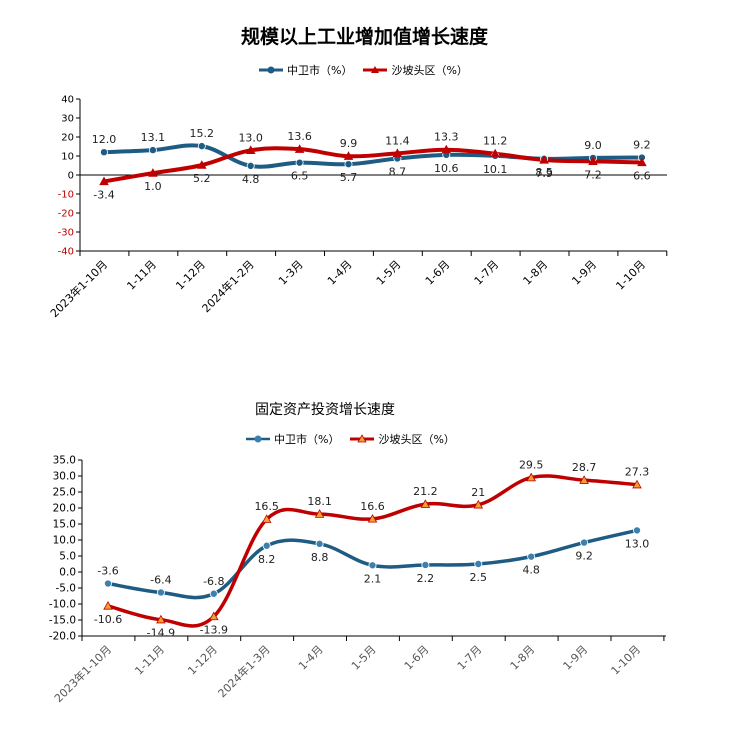 This screenshot has width=729, height=736. Describe the element at coordinates (67, 138) in the screenshot. I see `y-tick-label: 20` at that location.